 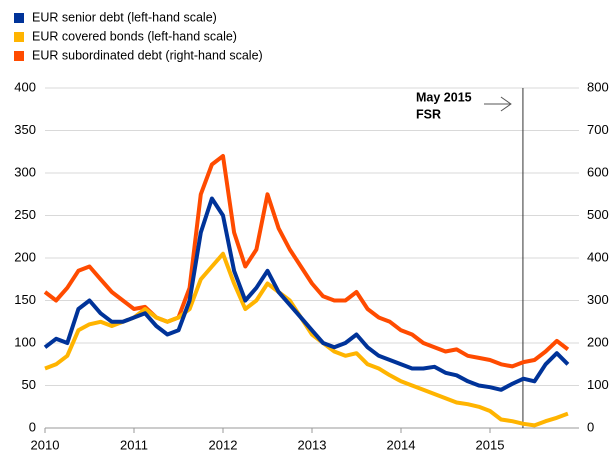 I want to click on y2-tick-label: 800, so click(x=598, y=86).